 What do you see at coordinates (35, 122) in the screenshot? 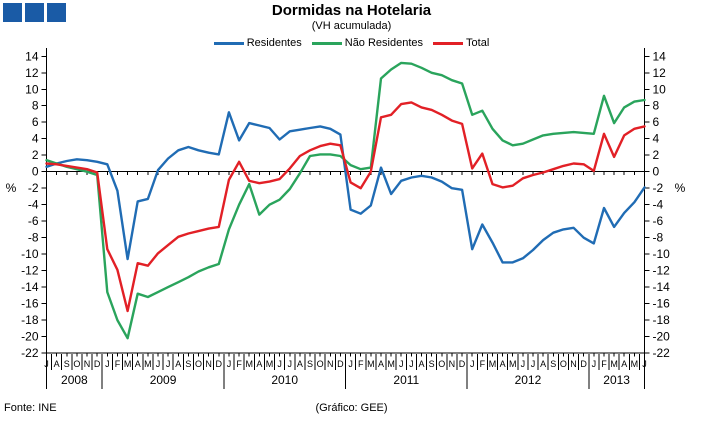
I see `y-tick-label-left: 6` at bounding box center [35, 122].